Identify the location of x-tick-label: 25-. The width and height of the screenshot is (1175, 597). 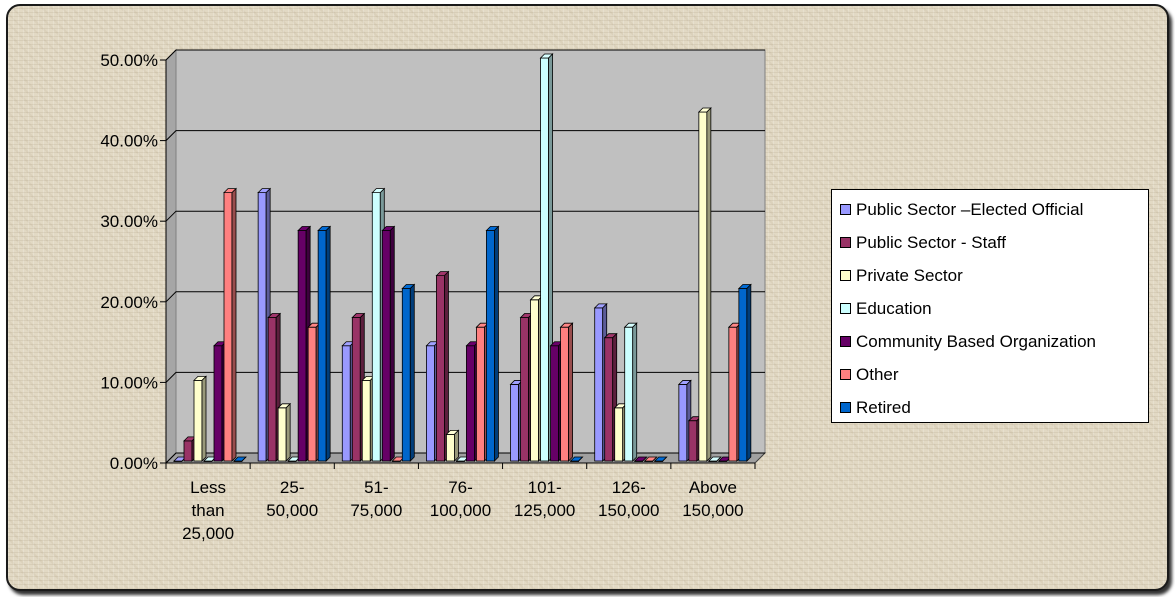
(292, 487).